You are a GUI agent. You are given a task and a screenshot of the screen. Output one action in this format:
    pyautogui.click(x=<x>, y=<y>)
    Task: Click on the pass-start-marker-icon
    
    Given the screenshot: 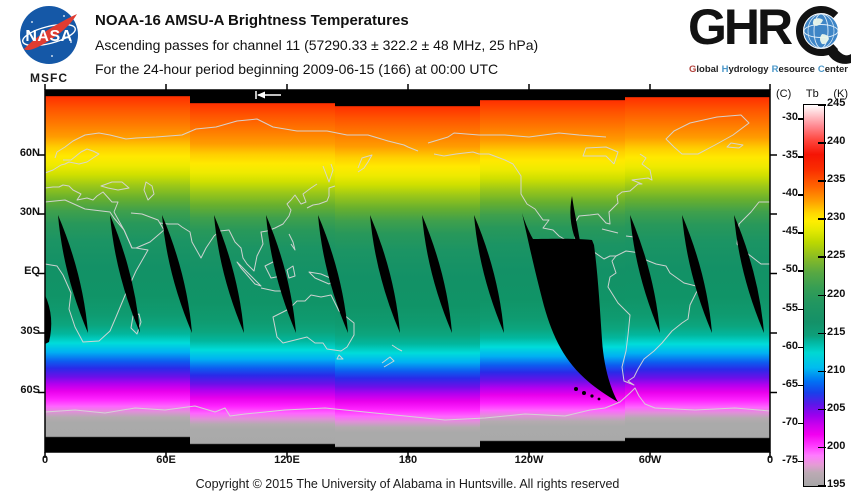 What is the action you would take?
    pyautogui.click(x=268, y=95)
    